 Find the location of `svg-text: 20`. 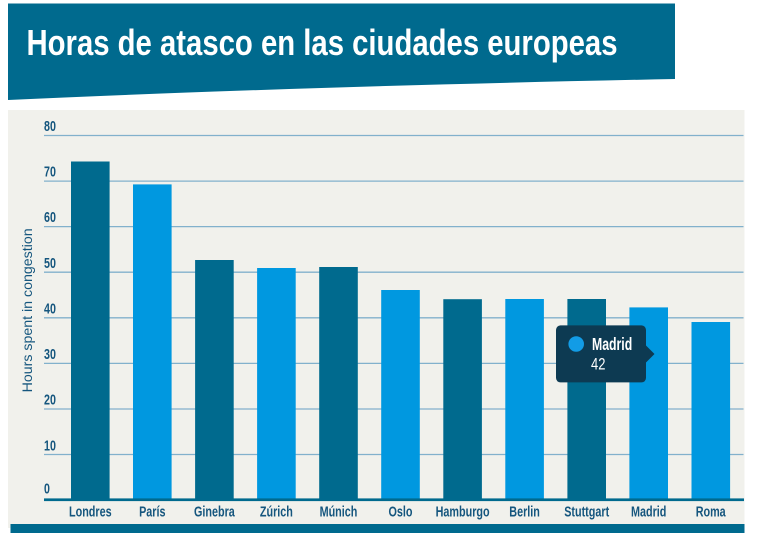

svg-text: 20 is located at coordinates (50, 401).